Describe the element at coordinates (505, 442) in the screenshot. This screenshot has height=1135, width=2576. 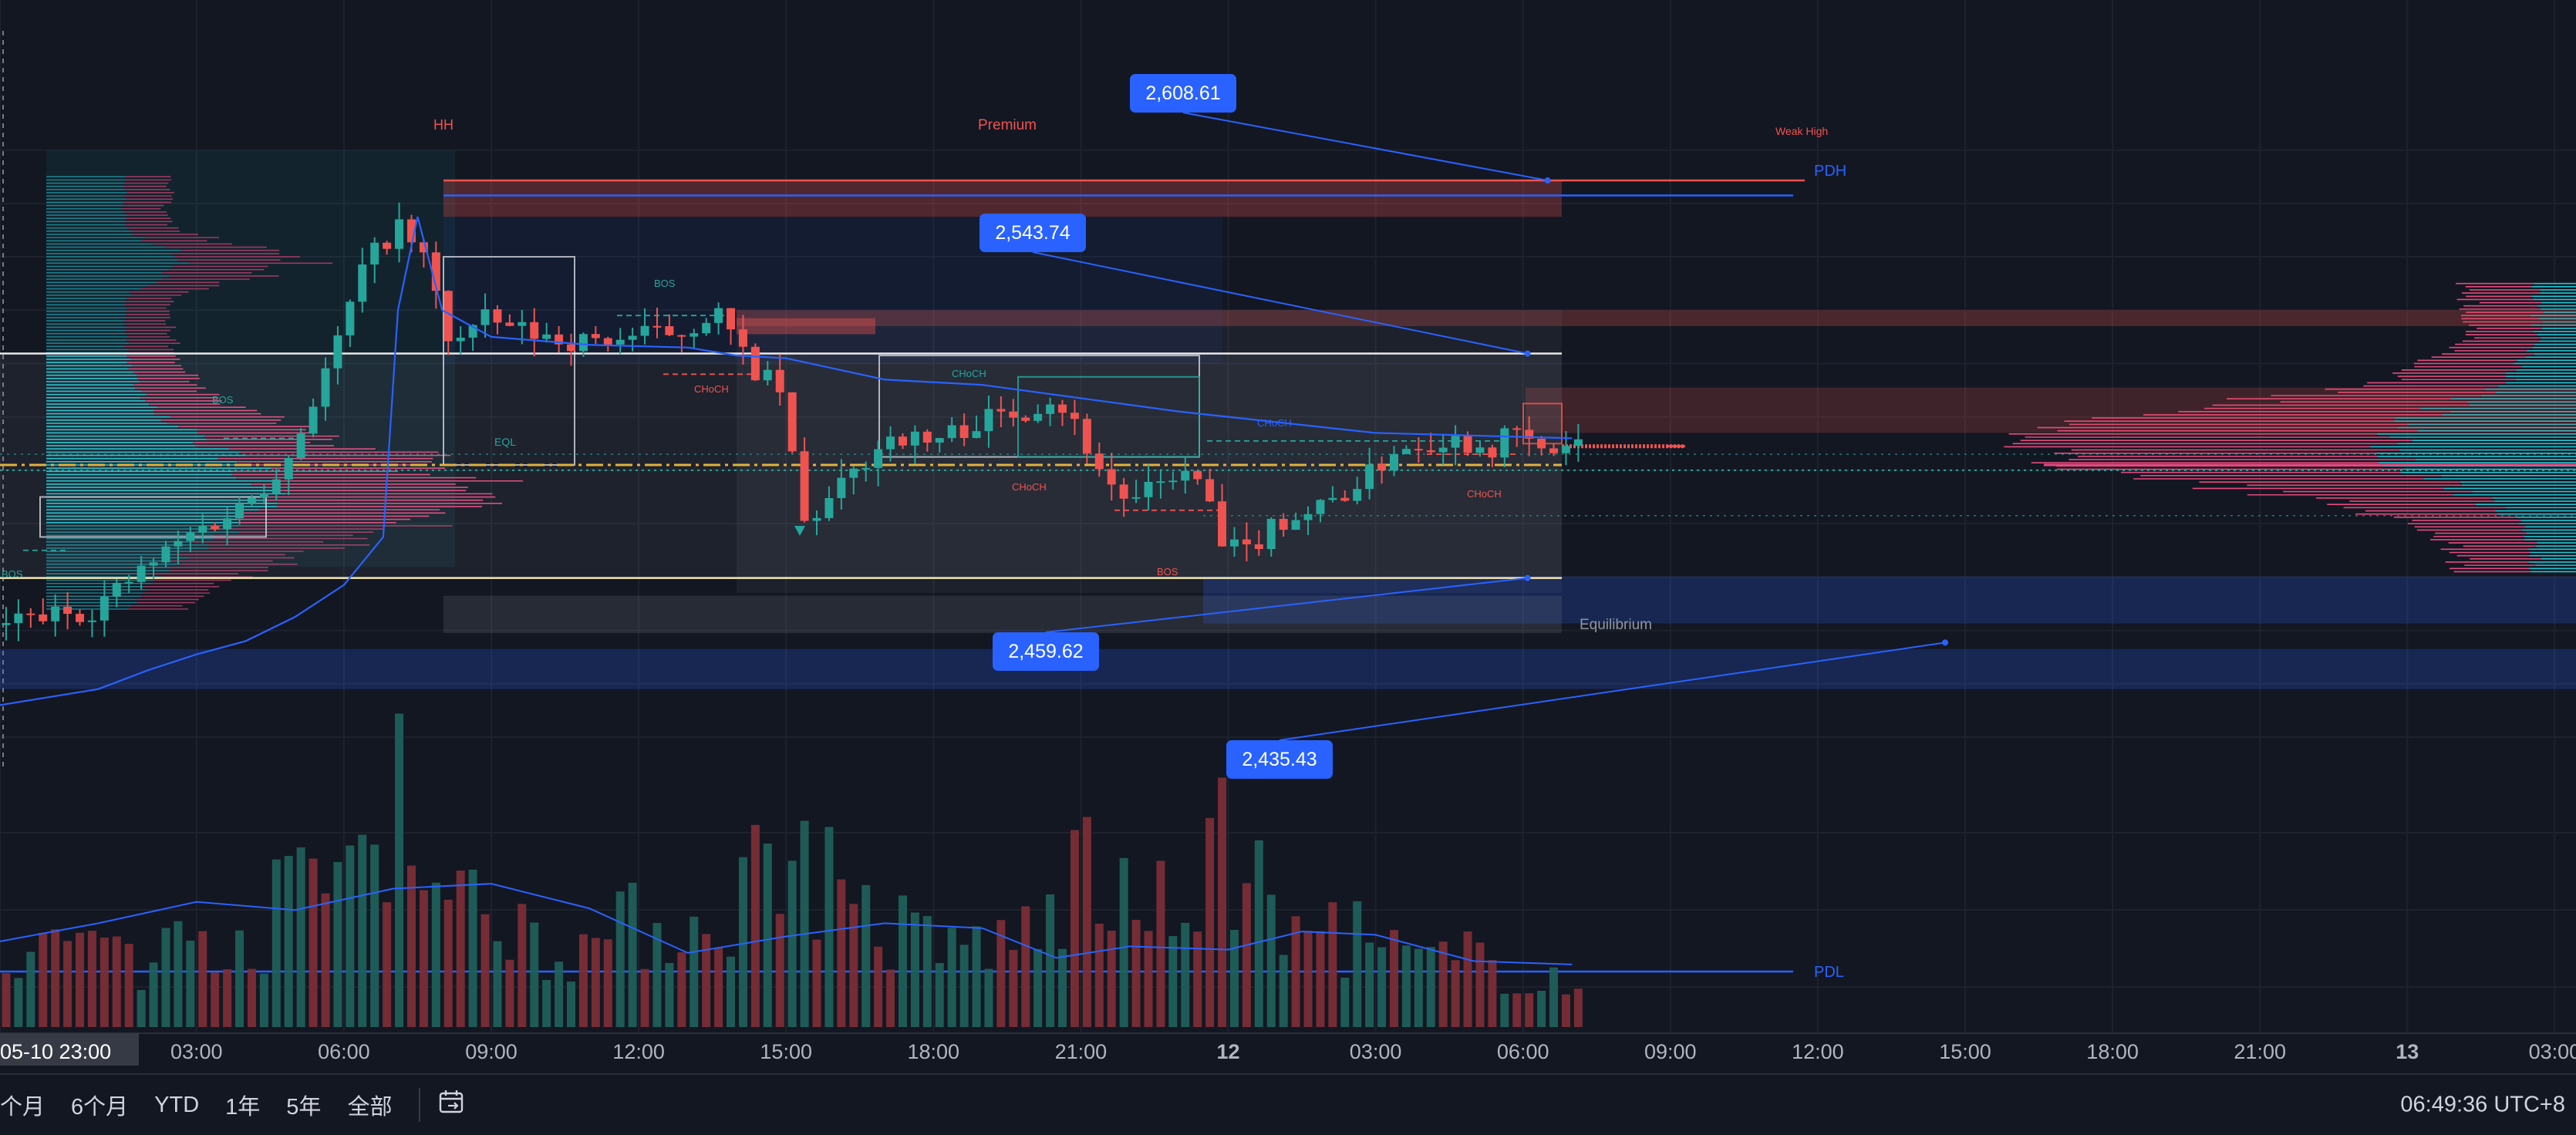
I see `eql-label: EQL` at that location.